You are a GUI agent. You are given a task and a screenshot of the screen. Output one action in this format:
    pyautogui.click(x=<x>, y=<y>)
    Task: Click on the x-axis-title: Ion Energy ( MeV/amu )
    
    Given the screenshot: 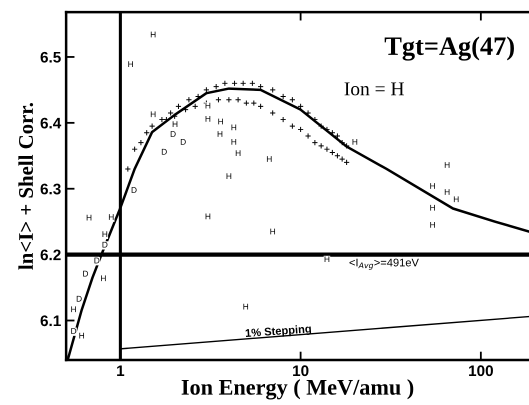 What is the action you would take?
    pyautogui.click(x=298, y=389)
    